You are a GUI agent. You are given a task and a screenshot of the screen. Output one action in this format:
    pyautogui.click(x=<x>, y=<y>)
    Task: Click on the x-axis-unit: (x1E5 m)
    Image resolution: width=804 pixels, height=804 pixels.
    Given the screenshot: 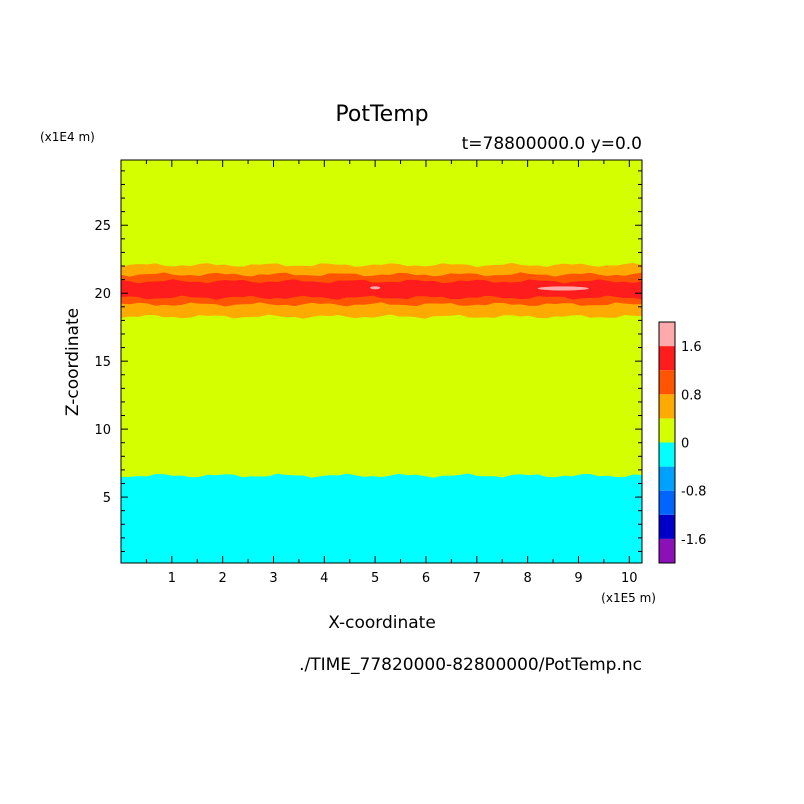 What is the action you would take?
    pyautogui.click(x=628, y=598)
    